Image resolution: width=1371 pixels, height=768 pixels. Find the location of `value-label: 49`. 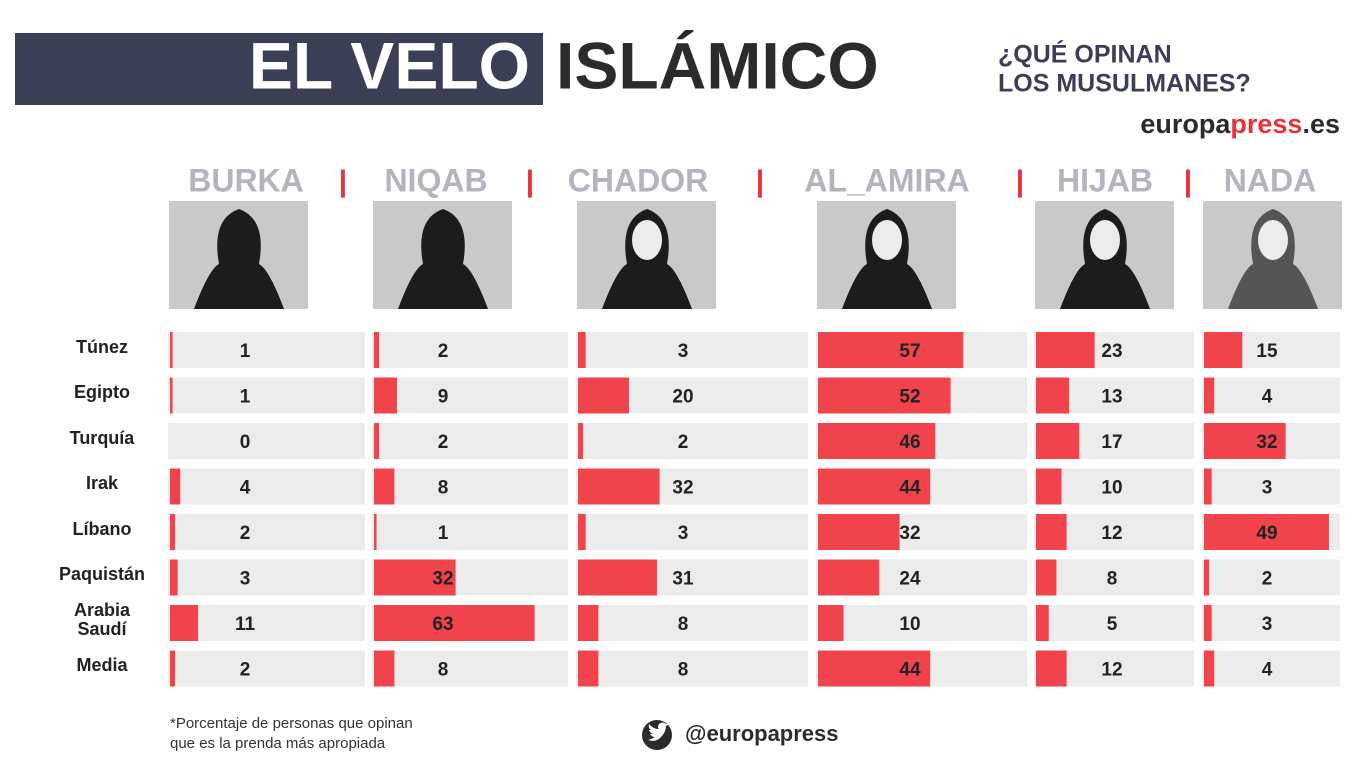

value-label: 49 is located at coordinates (1266, 533).